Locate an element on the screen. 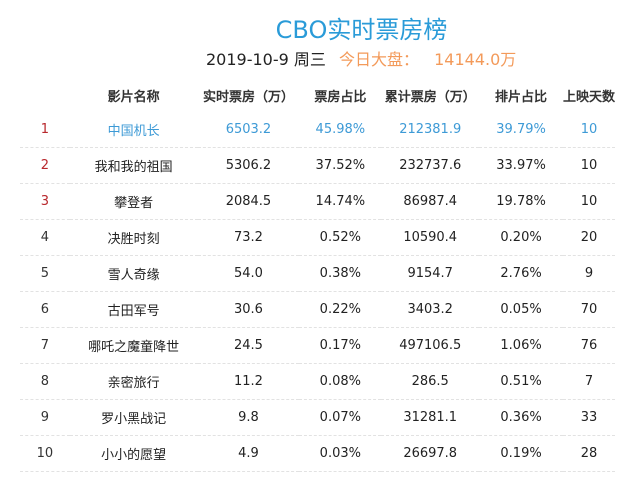 The width and height of the screenshot is (623, 478). table-row: 9 罗小黑战记 9.8 0.07% 31281.1 0.36% 33 is located at coordinates (317, 417).